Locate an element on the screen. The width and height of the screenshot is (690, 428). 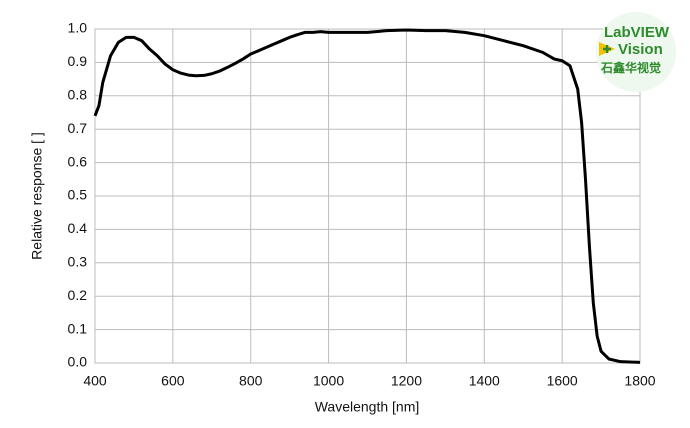
watermark: LabVIEW Vision 石鑫华视觉 is located at coordinates (636, 52).